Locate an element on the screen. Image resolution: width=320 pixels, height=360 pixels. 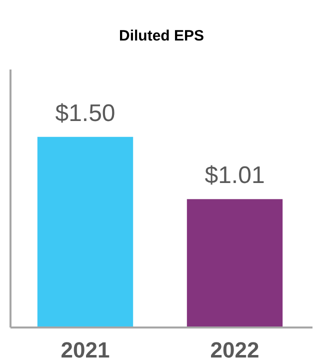
data-label: $1.01 is located at coordinates (234, 176).